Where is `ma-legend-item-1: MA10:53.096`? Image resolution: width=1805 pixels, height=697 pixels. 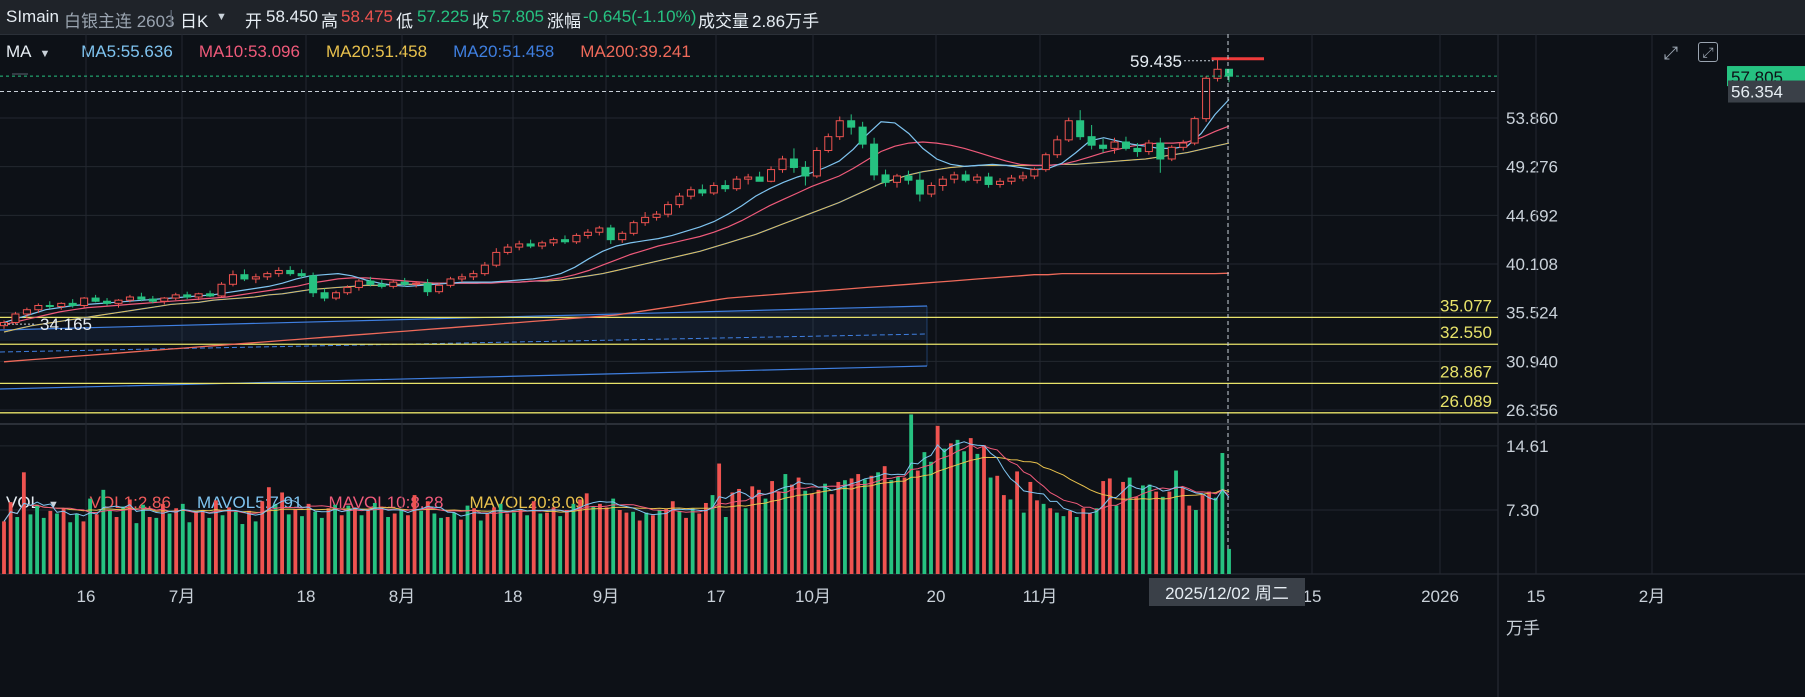 ma-legend-item-1: MA10:53.096 is located at coordinates (249, 51).